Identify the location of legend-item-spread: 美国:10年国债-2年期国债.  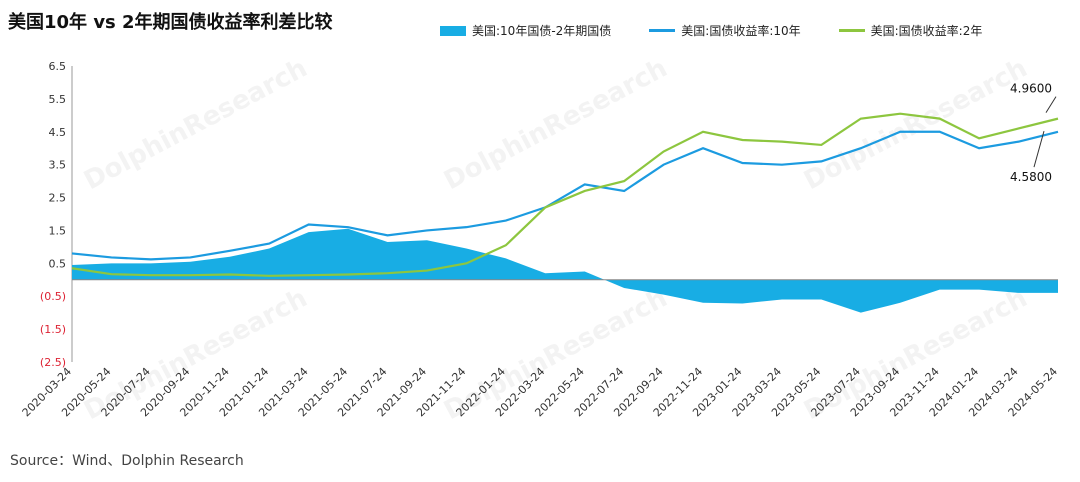
(525, 30).